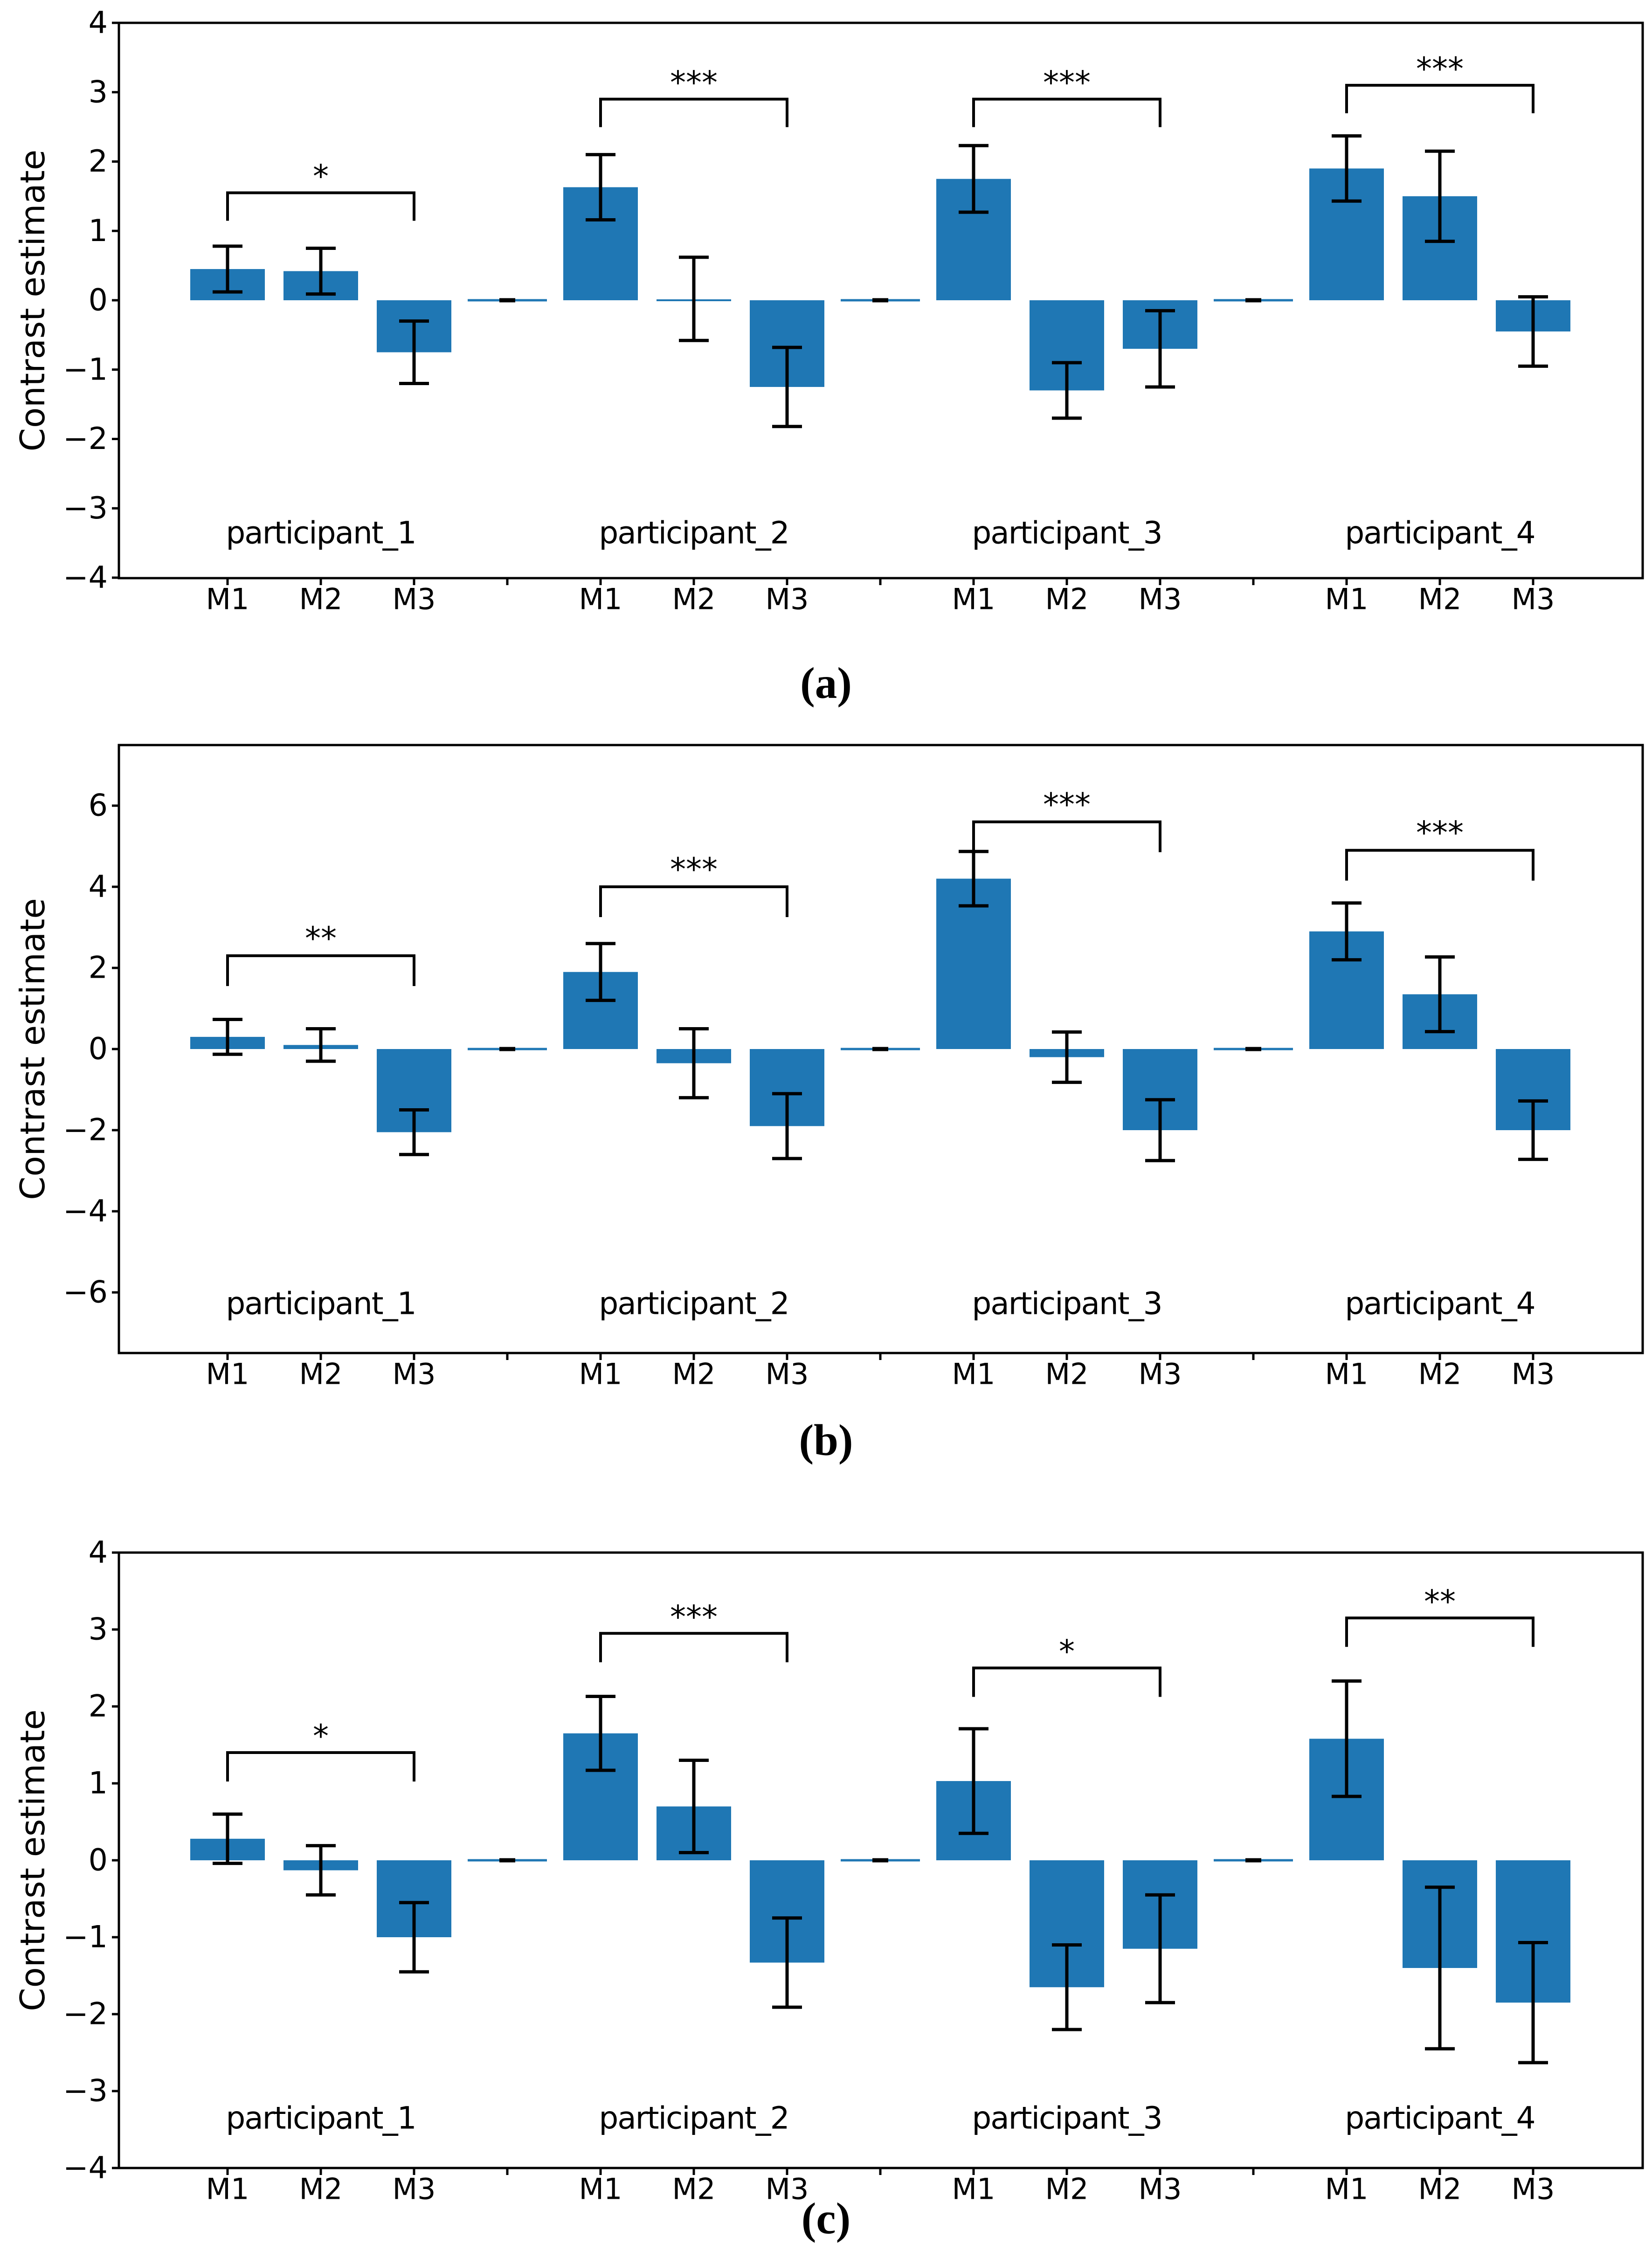  What do you see at coordinates (826, 2219) in the screenshot?
I see `chart-c-caption: (c)` at bounding box center [826, 2219].